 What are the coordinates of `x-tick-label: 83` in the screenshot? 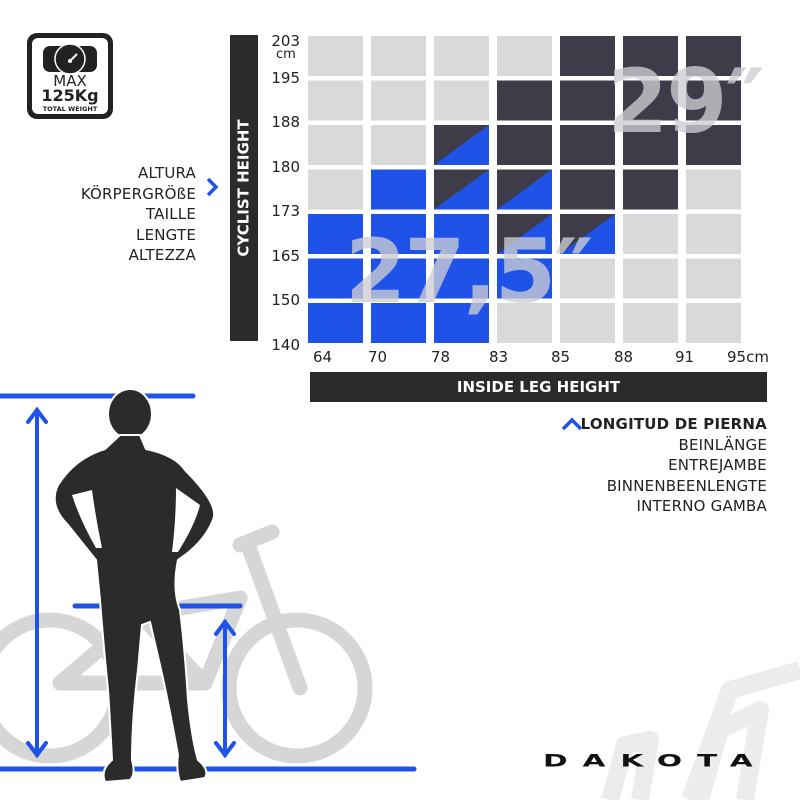 It's located at (499, 357).